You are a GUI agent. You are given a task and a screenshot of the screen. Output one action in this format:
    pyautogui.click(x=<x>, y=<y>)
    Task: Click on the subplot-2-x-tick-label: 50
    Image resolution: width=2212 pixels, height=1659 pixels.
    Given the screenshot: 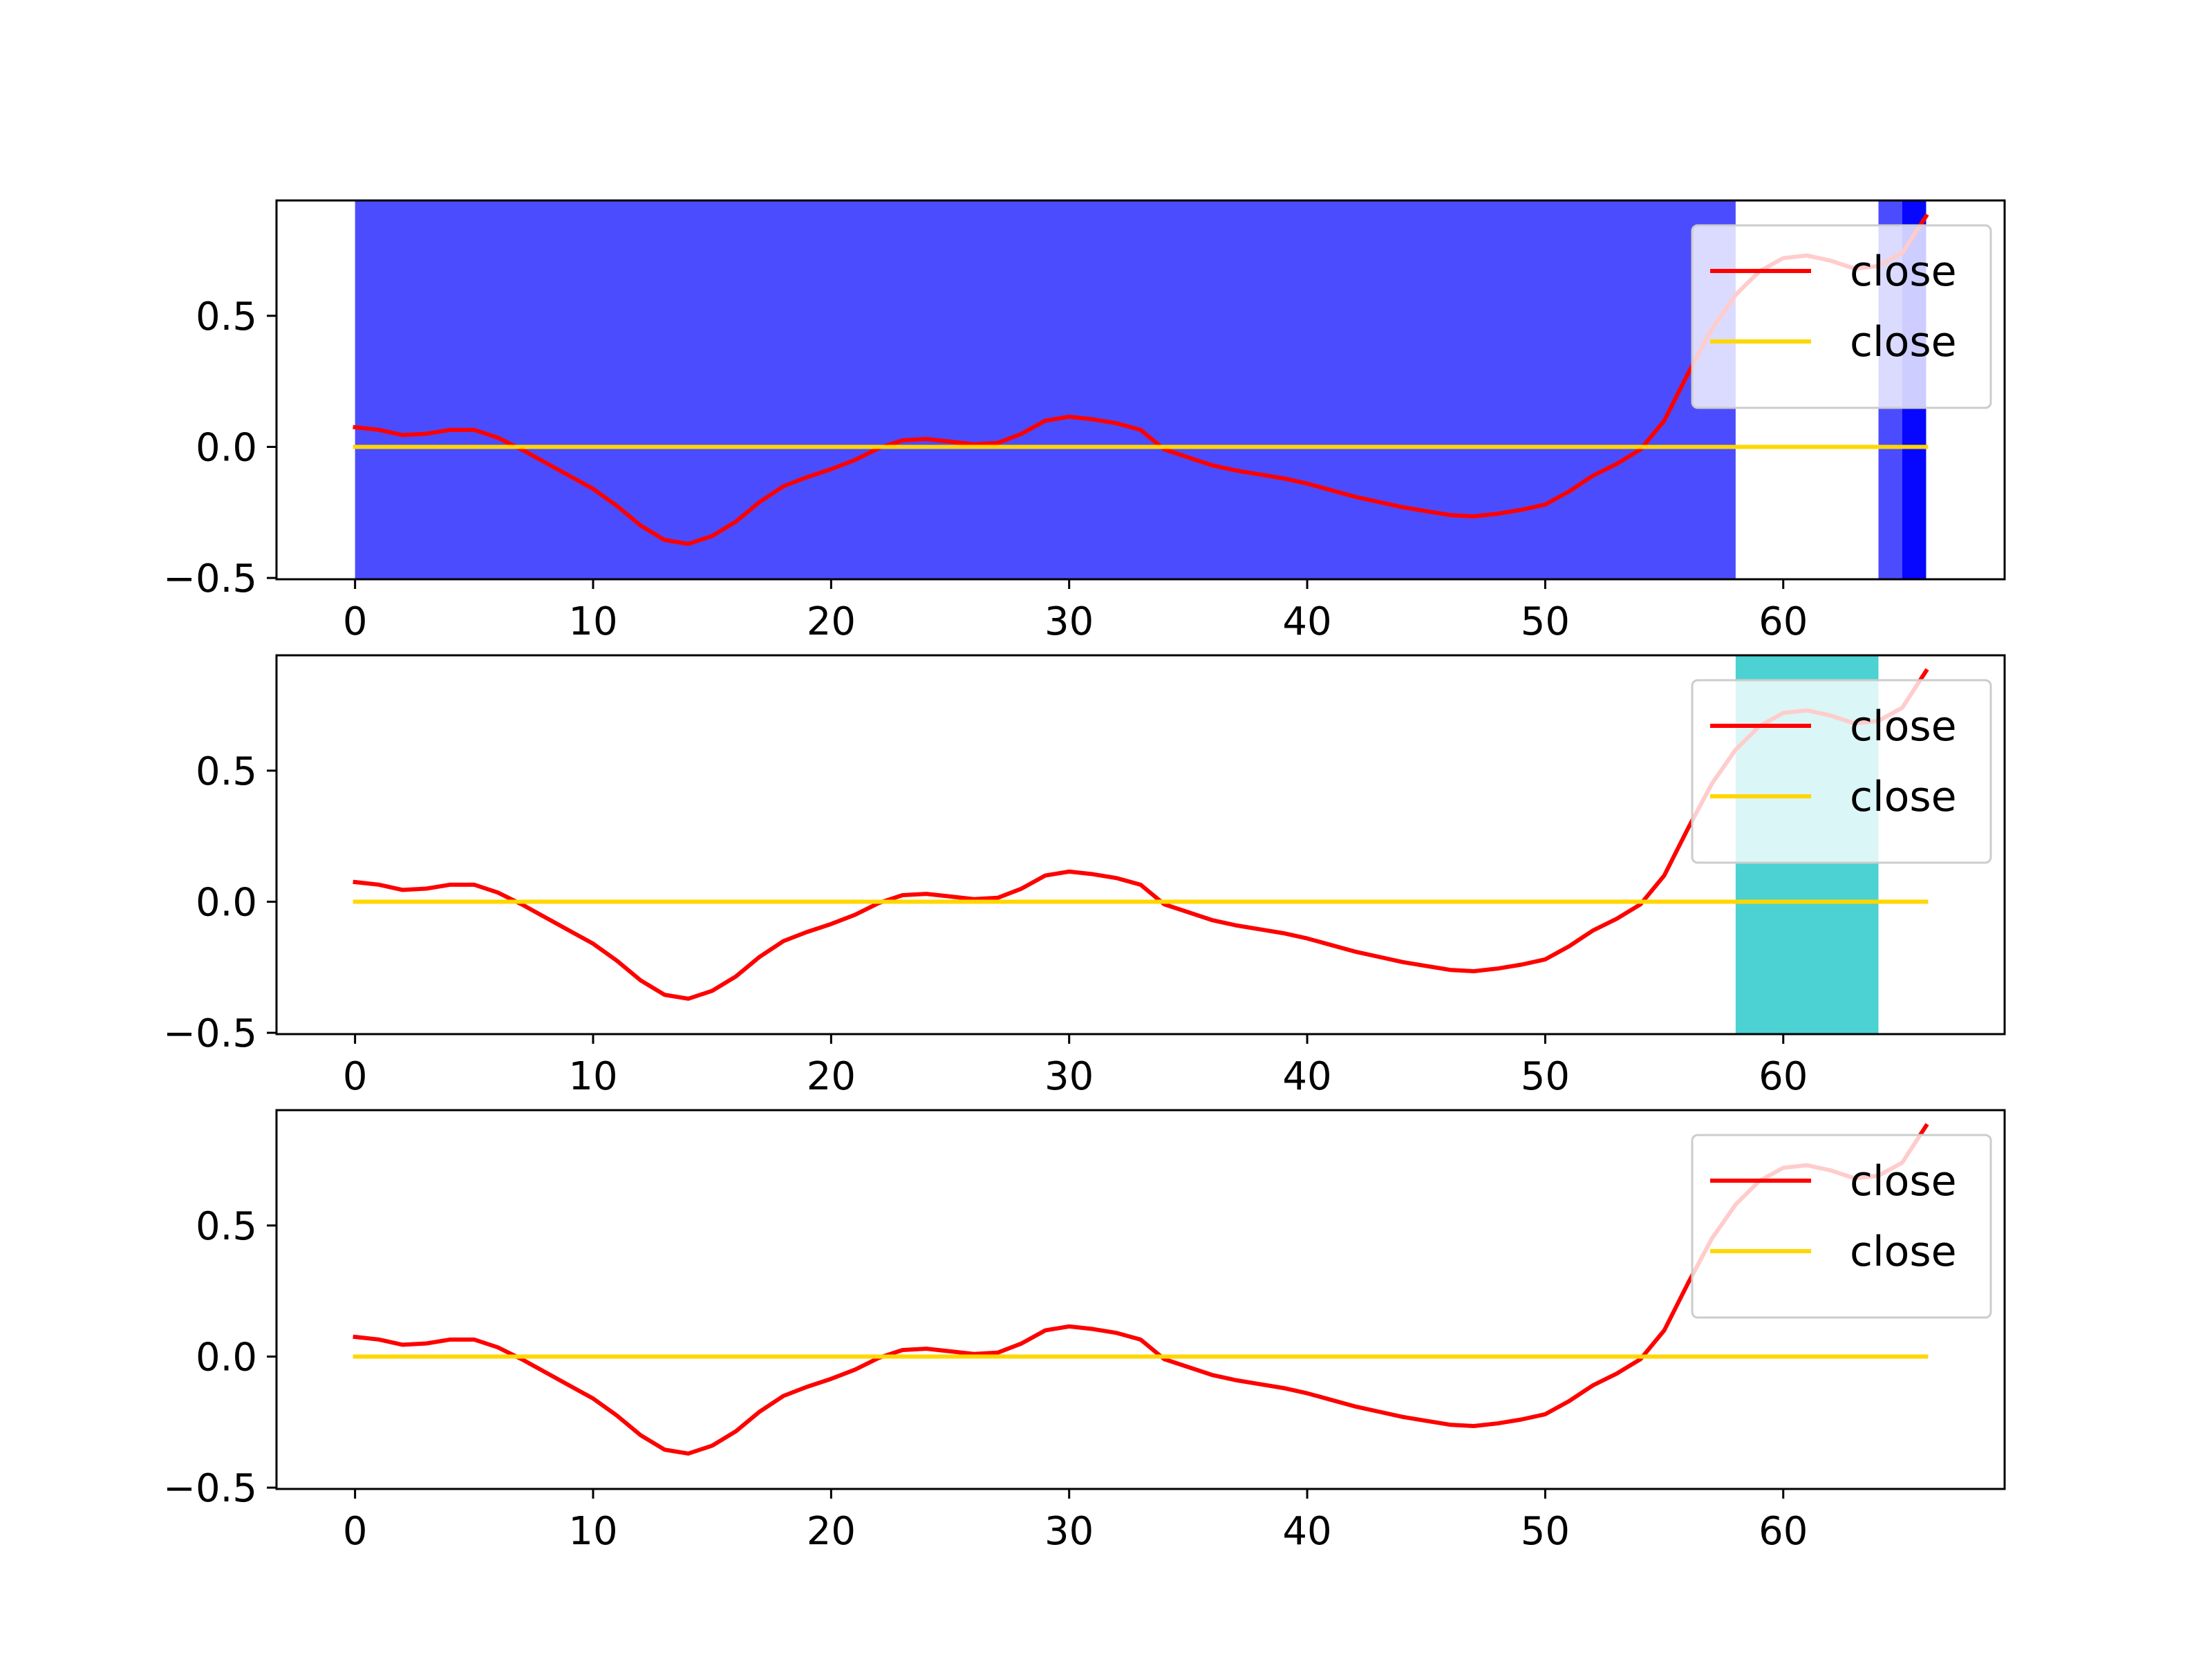 What is the action you would take?
    pyautogui.click(x=1545, y=1076)
    